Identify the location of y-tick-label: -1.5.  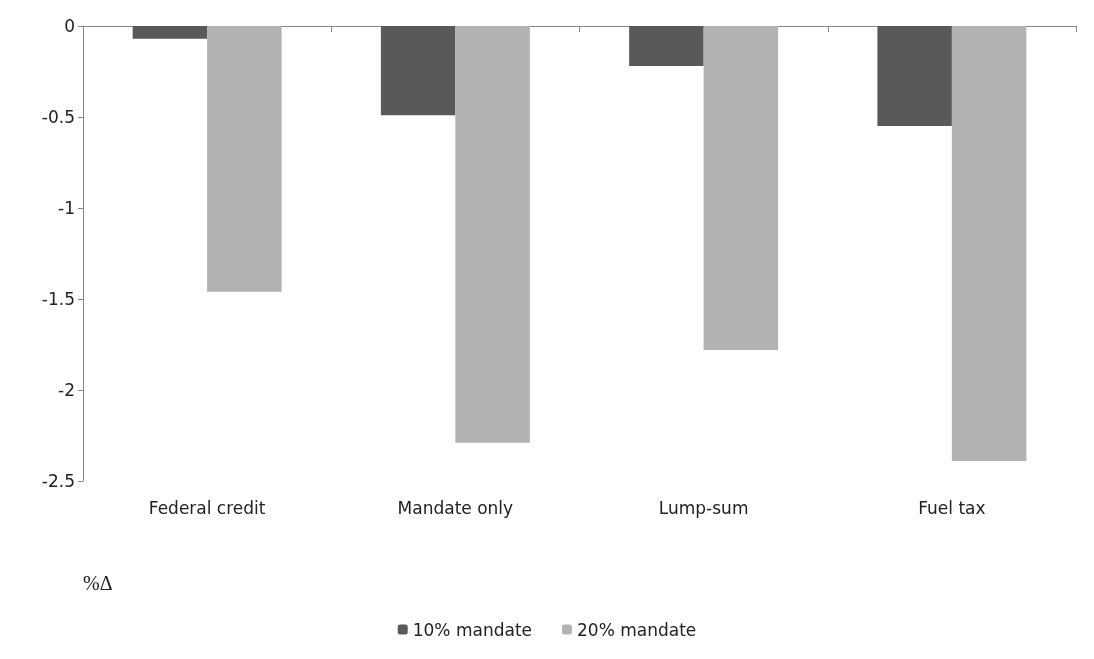
(58, 299).